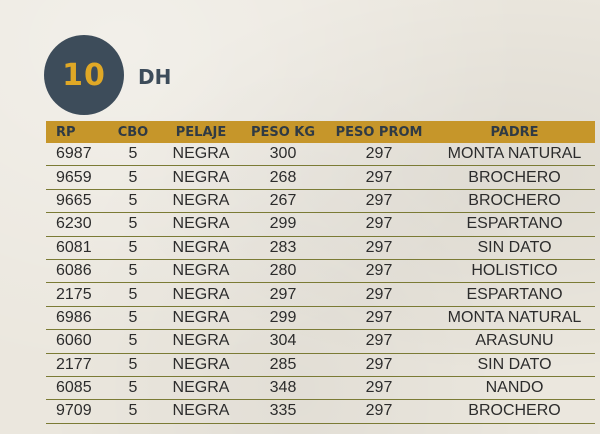  What do you see at coordinates (76, 224) in the screenshot?
I see `cell-rp: 6230` at bounding box center [76, 224].